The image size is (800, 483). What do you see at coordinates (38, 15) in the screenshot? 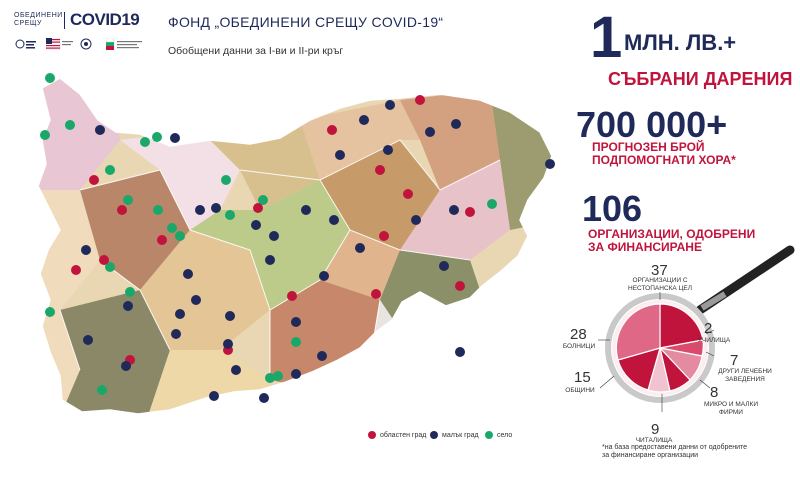
I see `logo-line1: ОБЕДИНЕНИ` at bounding box center [38, 15].